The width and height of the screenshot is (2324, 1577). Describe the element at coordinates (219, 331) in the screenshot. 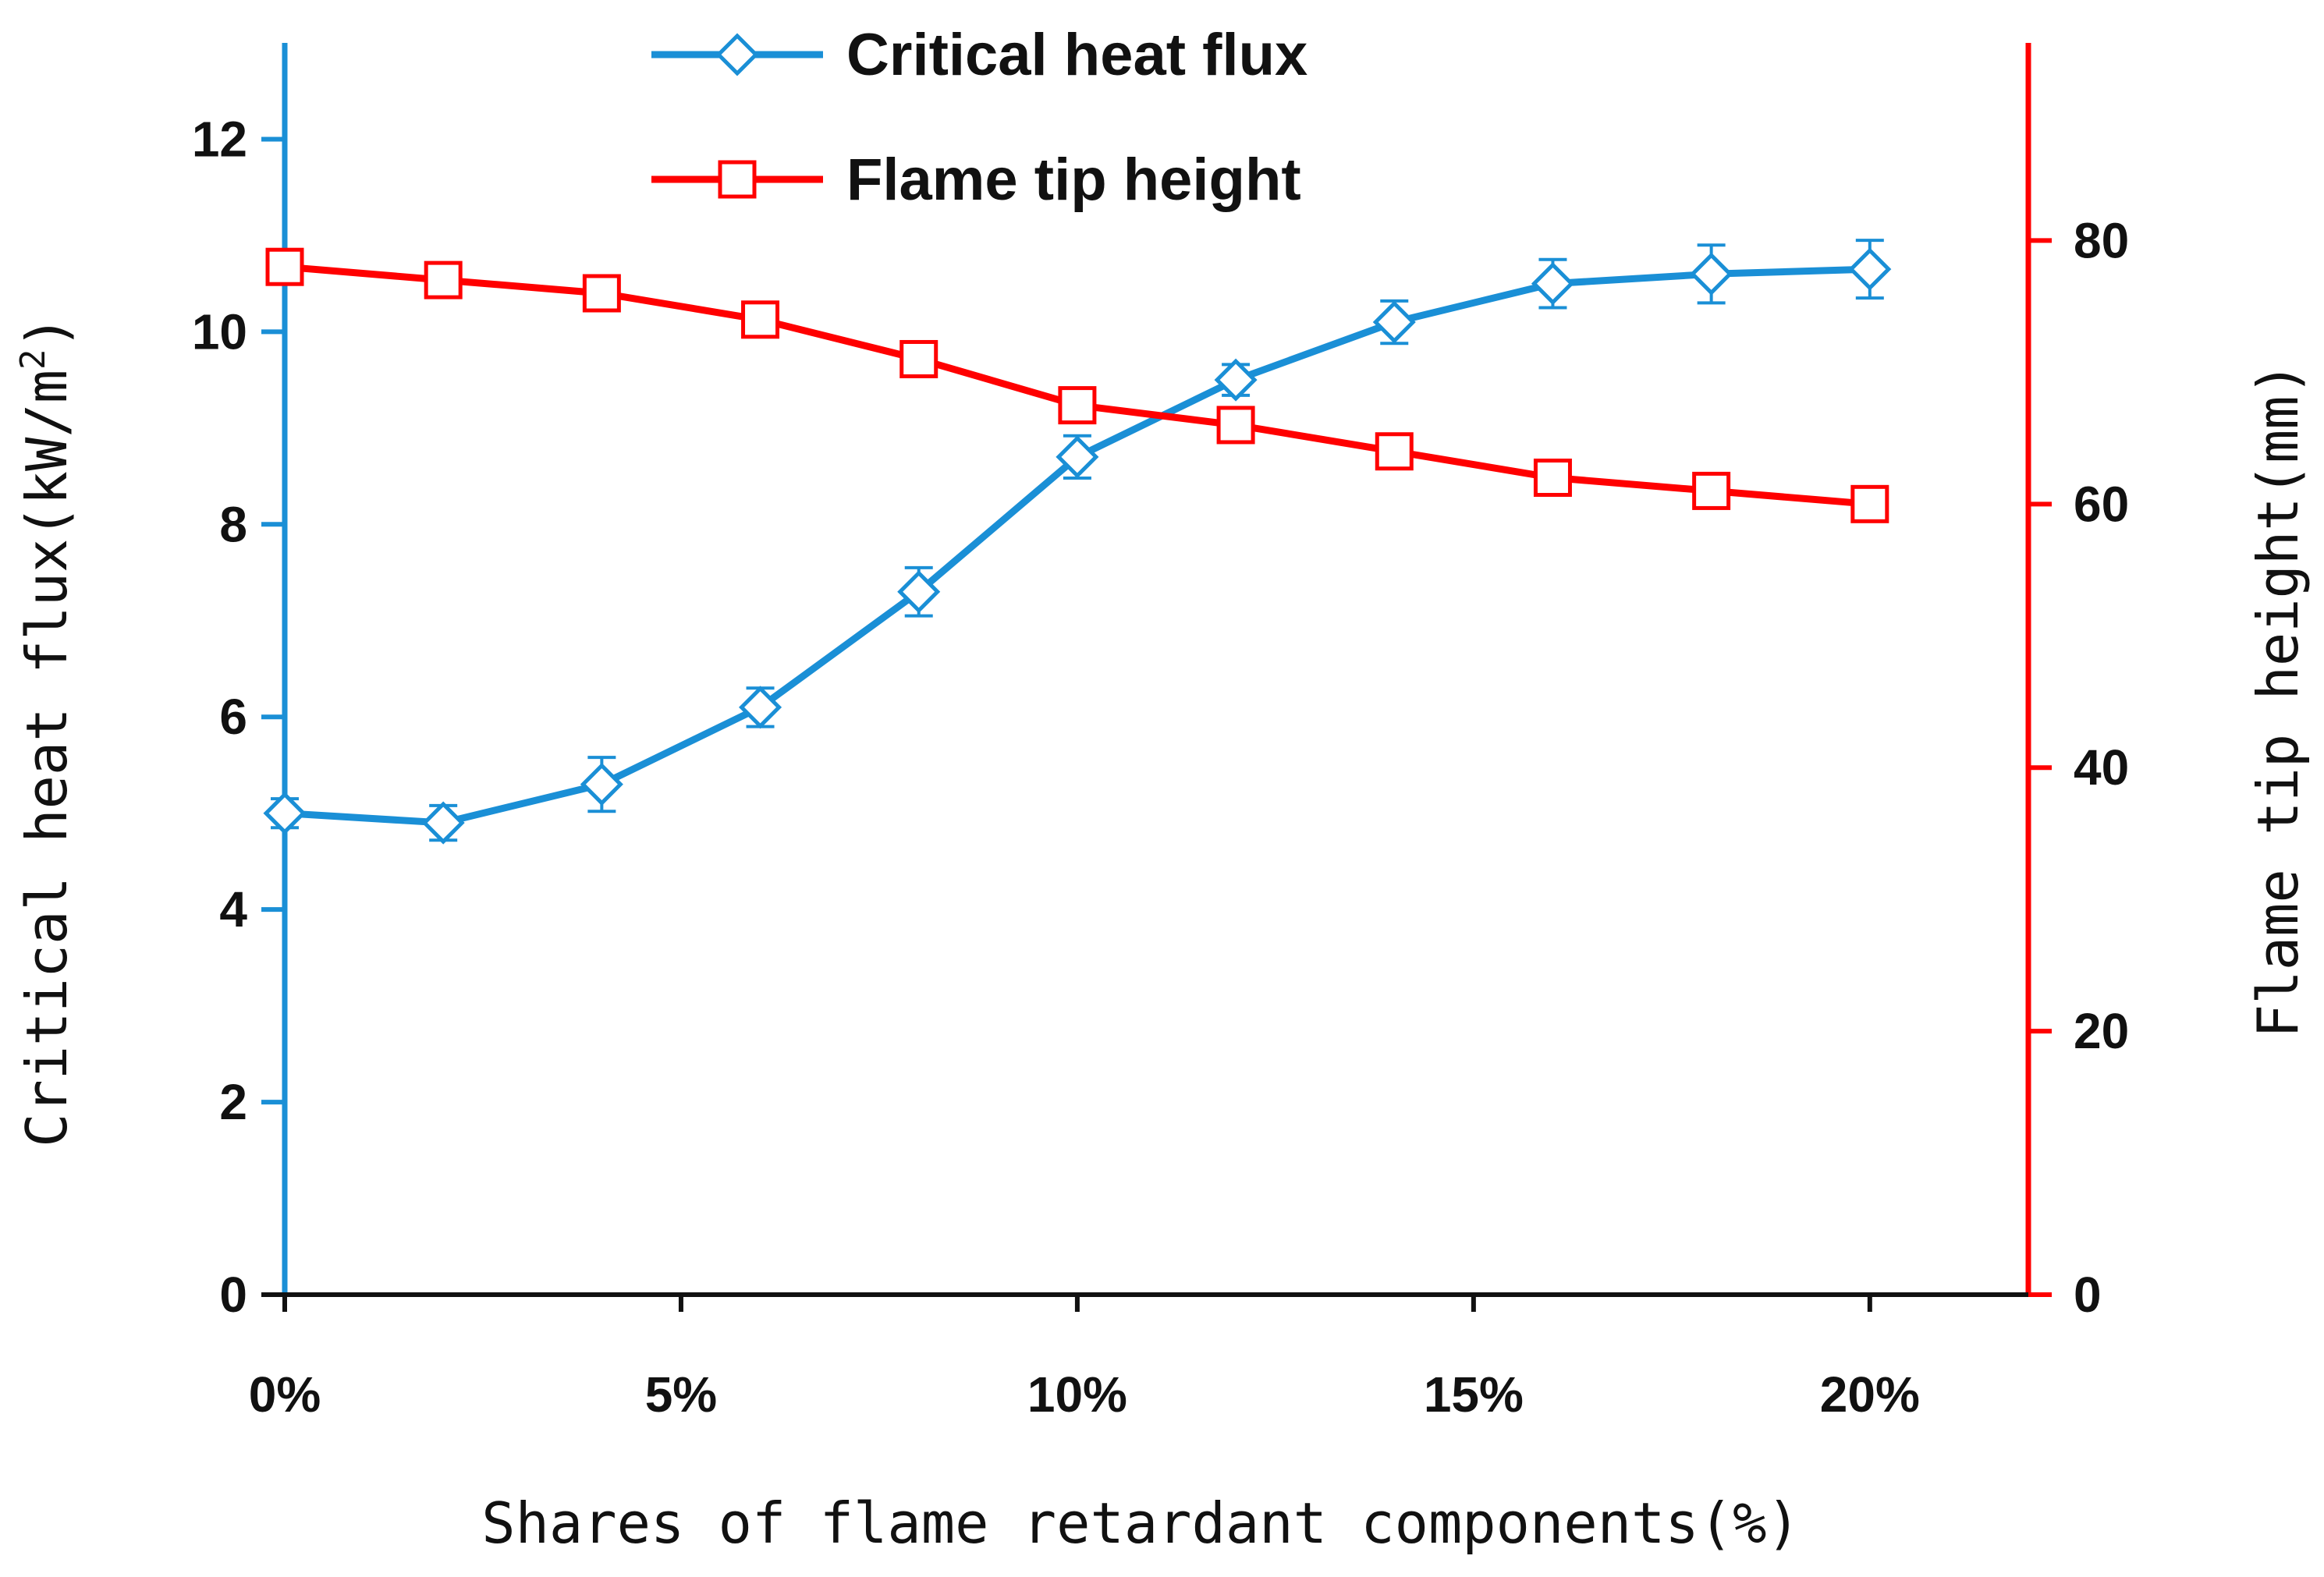

I see `y-left-tick-label: 10` at that location.